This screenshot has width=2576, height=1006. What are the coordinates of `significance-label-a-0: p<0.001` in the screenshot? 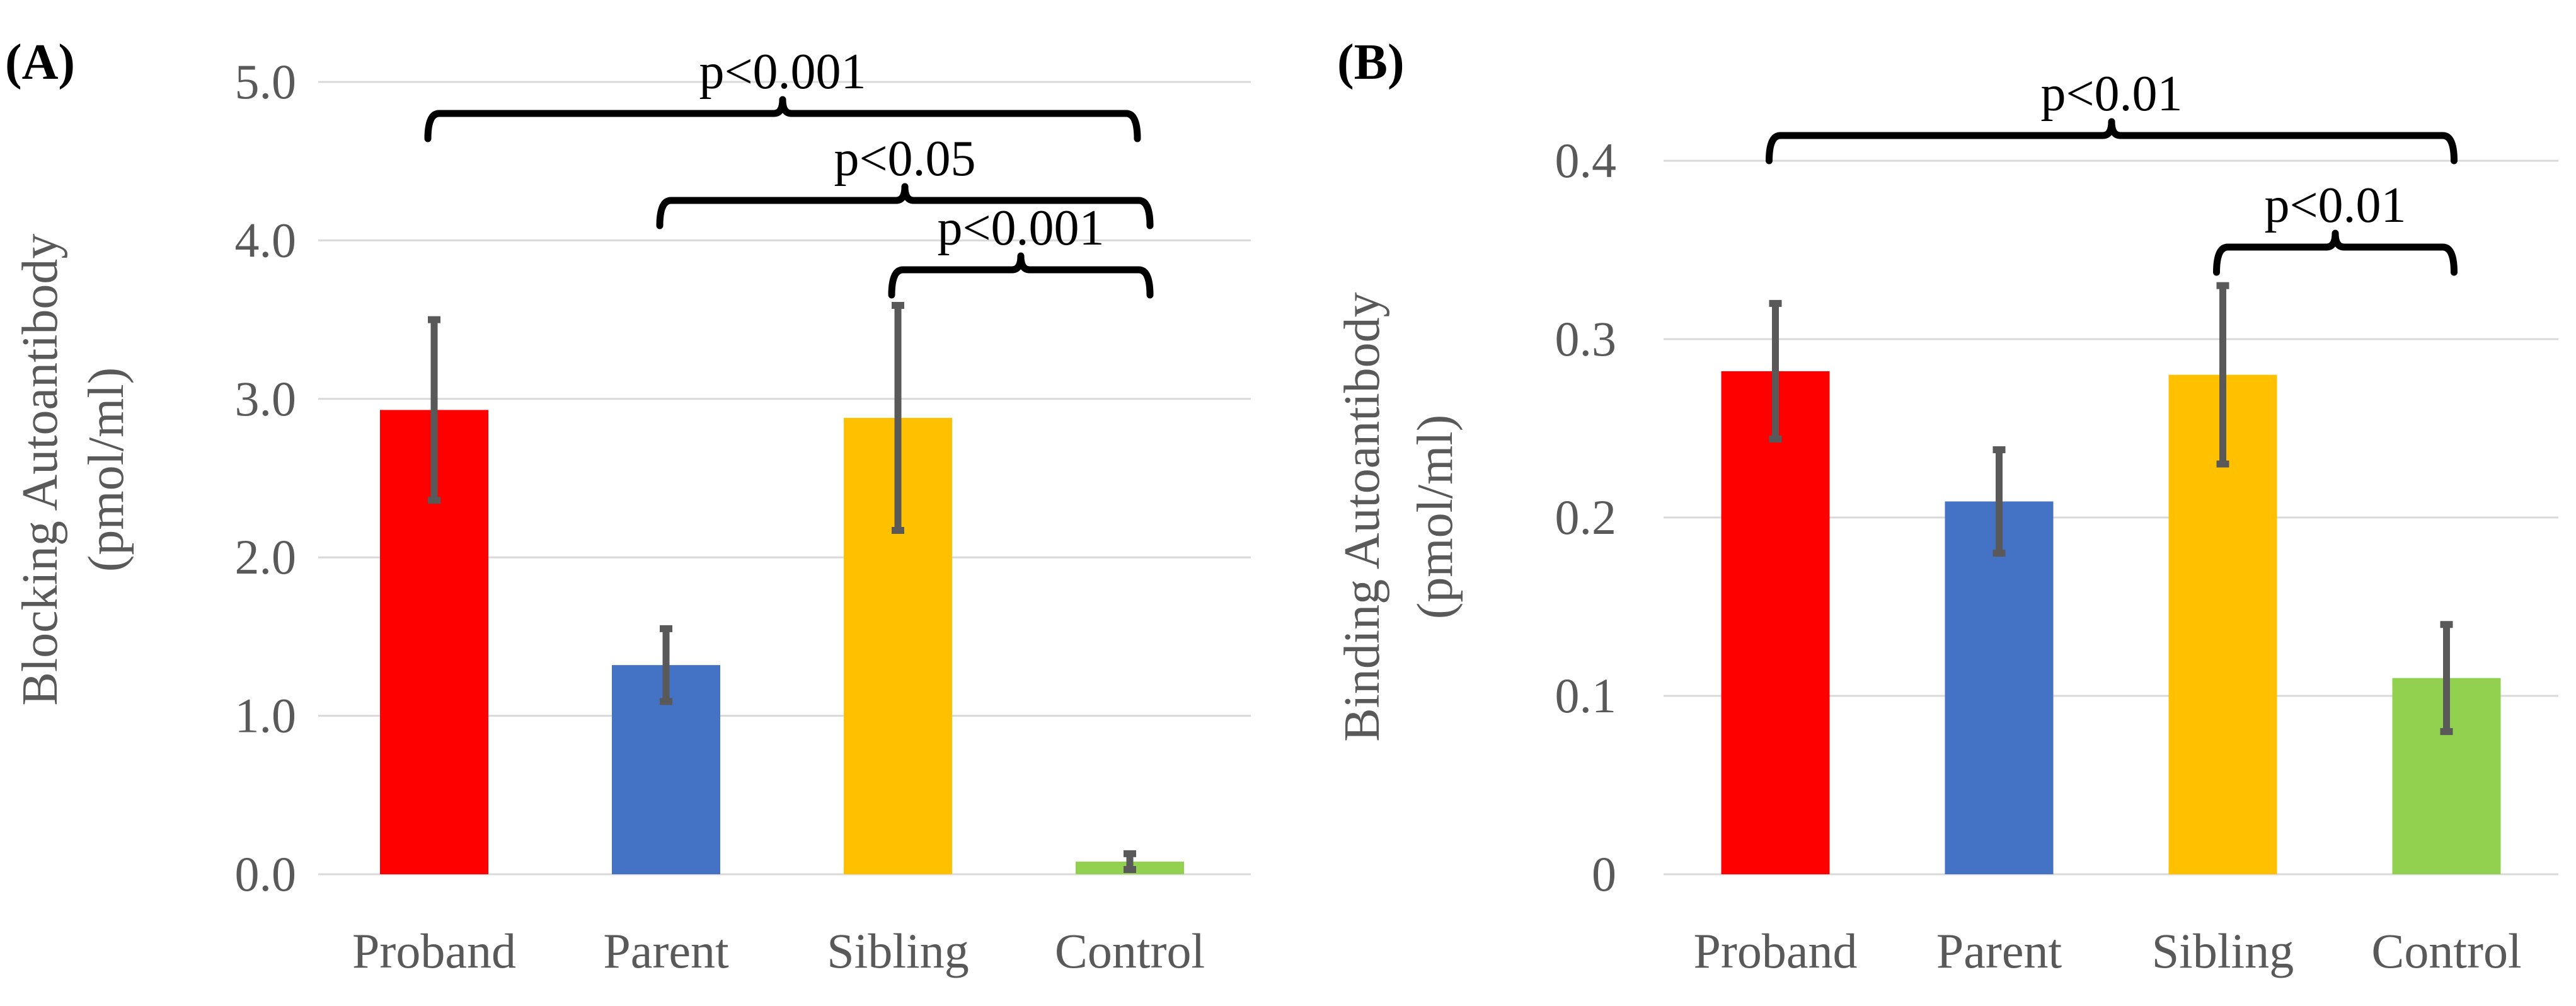 It's located at (782, 72).